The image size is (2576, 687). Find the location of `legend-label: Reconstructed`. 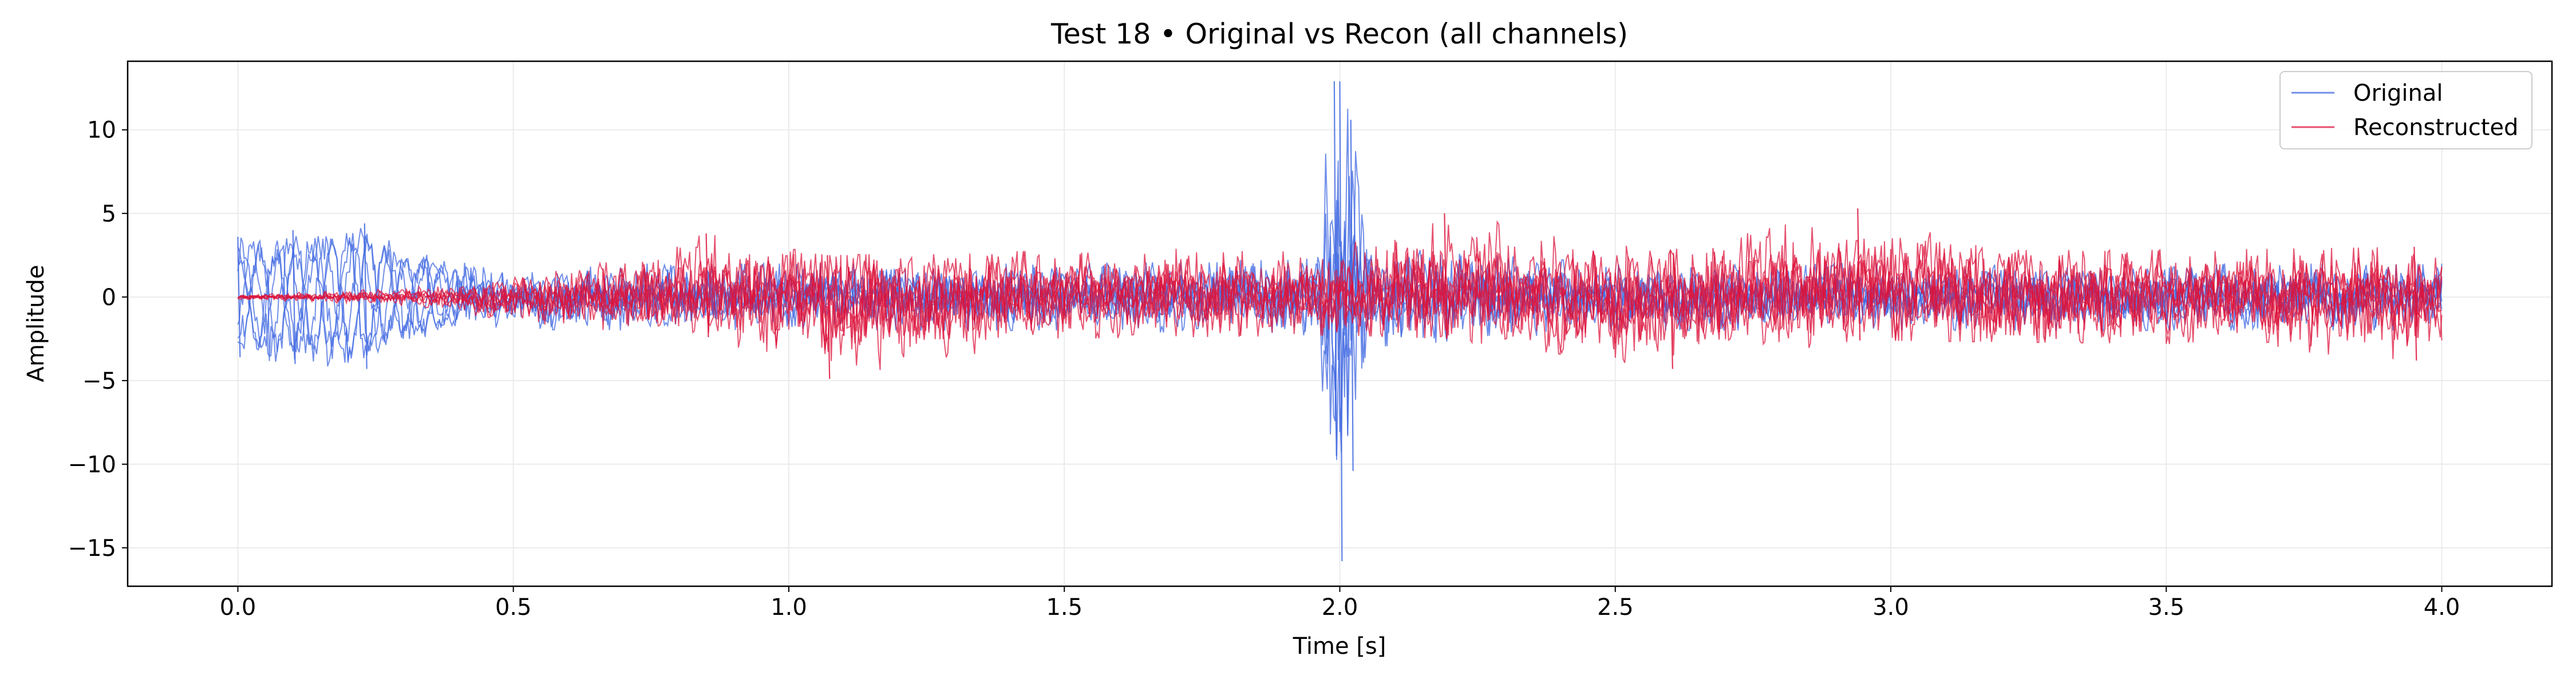

legend-label: Reconstructed is located at coordinates (2435, 128).